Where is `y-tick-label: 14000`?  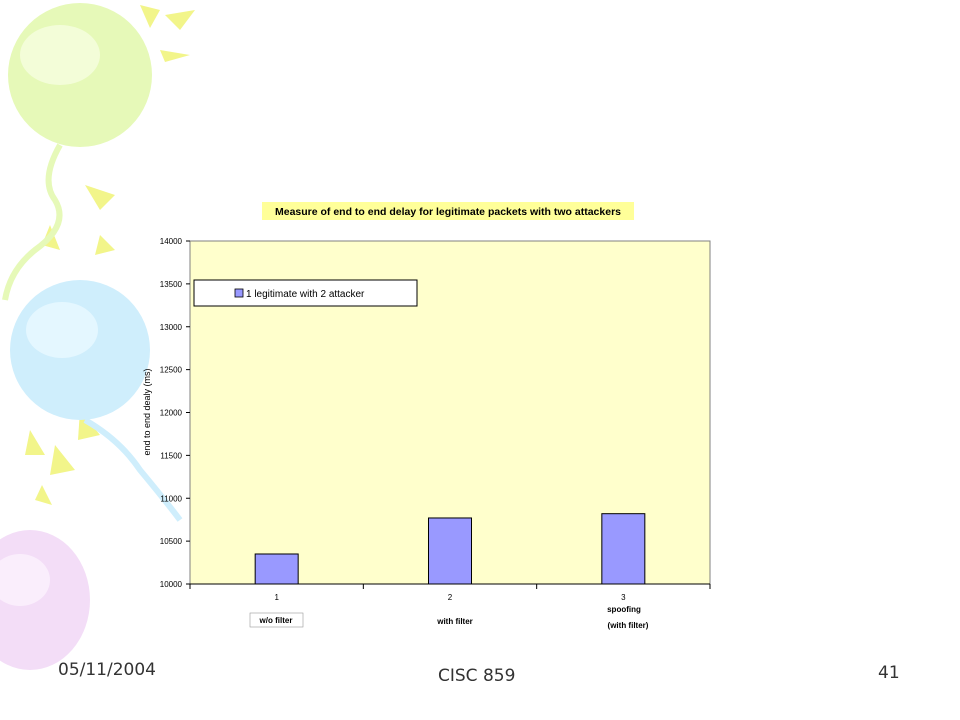 y-tick-label: 14000 is located at coordinates (171, 241).